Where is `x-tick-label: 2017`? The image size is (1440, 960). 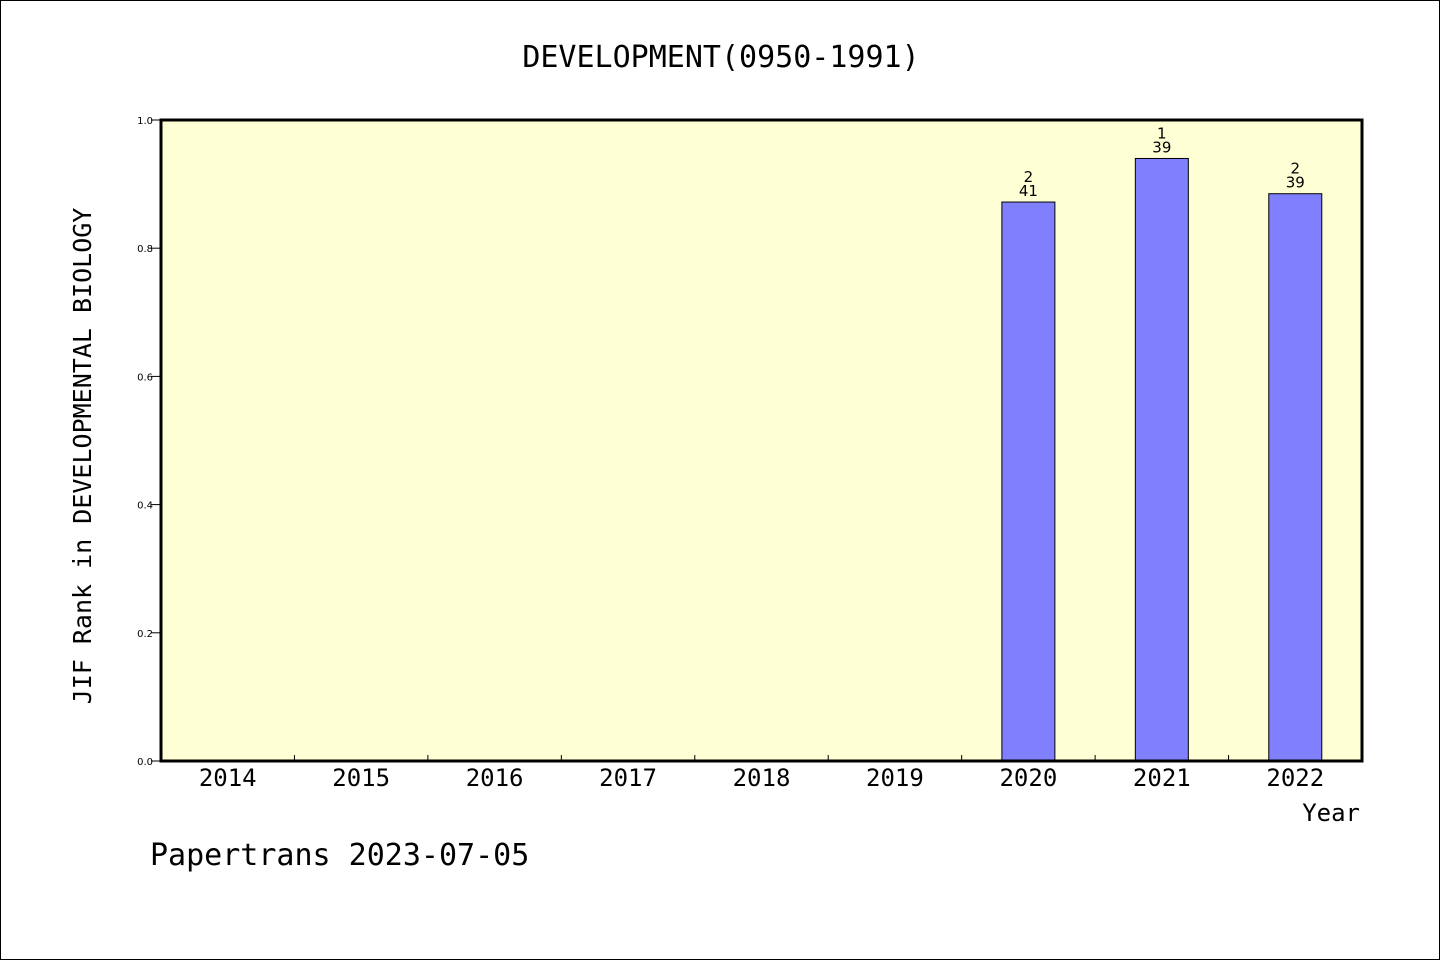
x-tick-label: 2017 is located at coordinates (628, 778).